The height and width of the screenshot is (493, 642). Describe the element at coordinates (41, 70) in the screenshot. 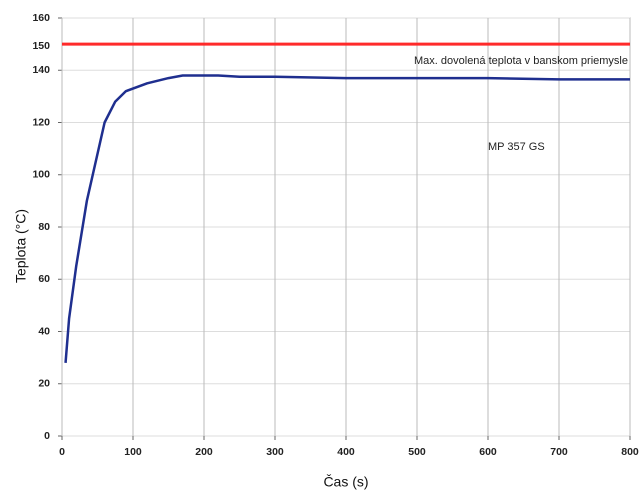

I see `y-tick-label: 140` at that location.